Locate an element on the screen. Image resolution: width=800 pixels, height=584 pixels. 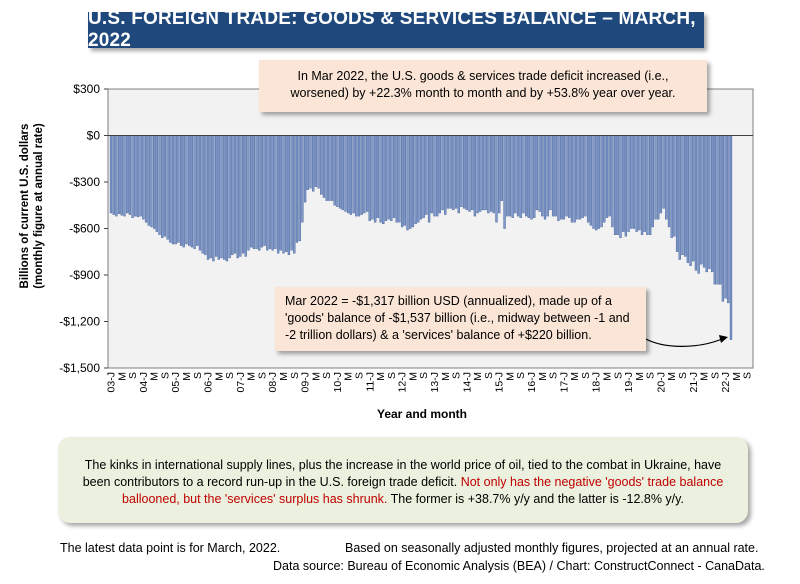
x-year-label: 15-J is located at coordinates (500, 382).